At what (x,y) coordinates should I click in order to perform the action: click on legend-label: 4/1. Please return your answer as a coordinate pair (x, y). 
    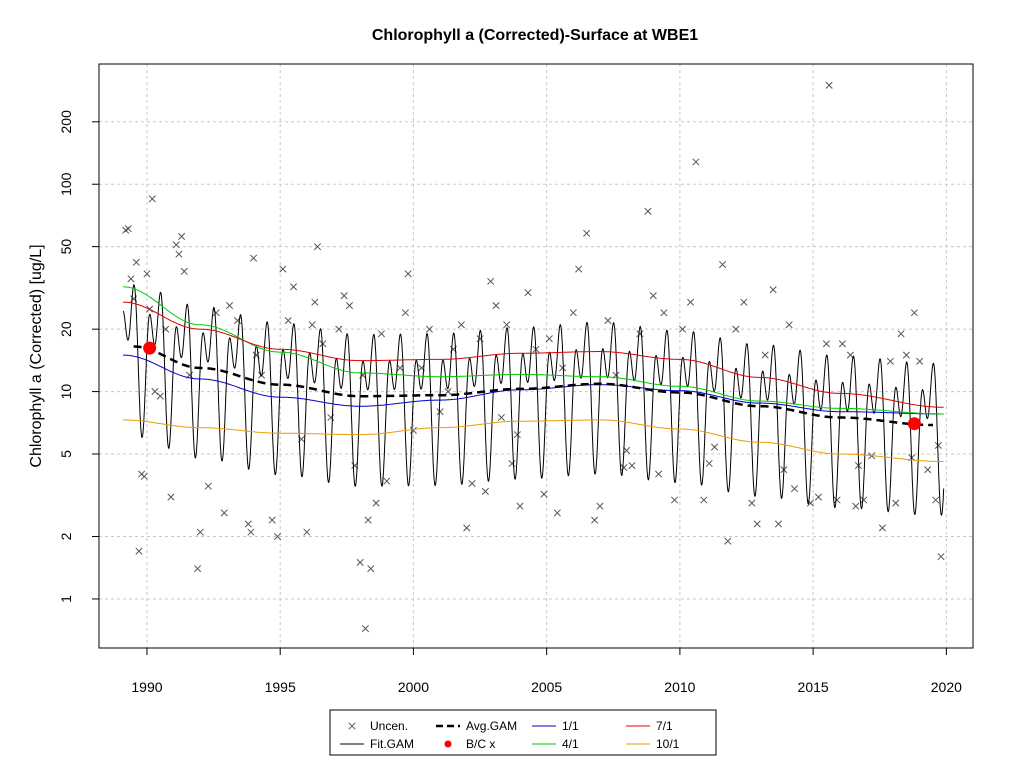
    Looking at the image, I should click on (570, 744).